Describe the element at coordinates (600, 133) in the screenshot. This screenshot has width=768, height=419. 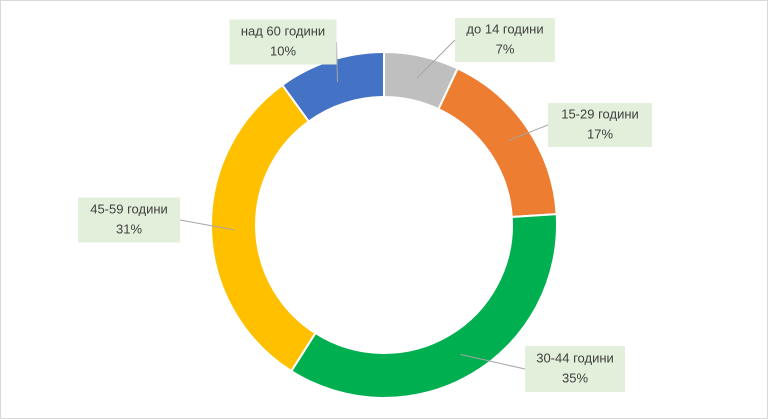
I see `value-label: 17%` at that location.